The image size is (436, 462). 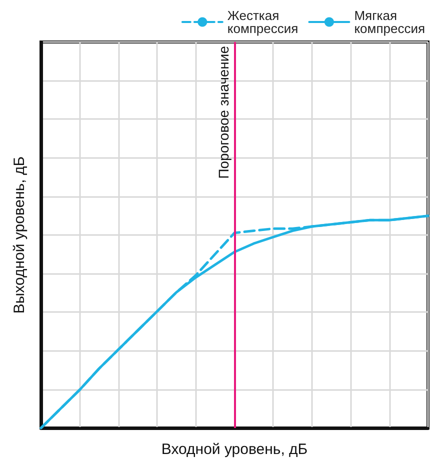 What do you see at coordinates (234, 449) in the screenshot?
I see `x-axis-title: Входной уровень, дБ` at bounding box center [234, 449].